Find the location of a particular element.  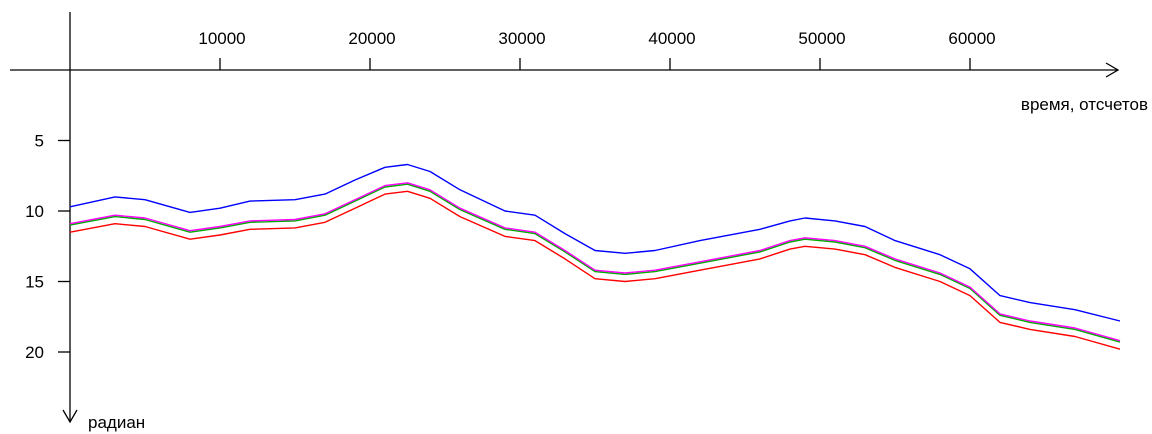

y-axis-arrow is located at coordinates (70, 416).